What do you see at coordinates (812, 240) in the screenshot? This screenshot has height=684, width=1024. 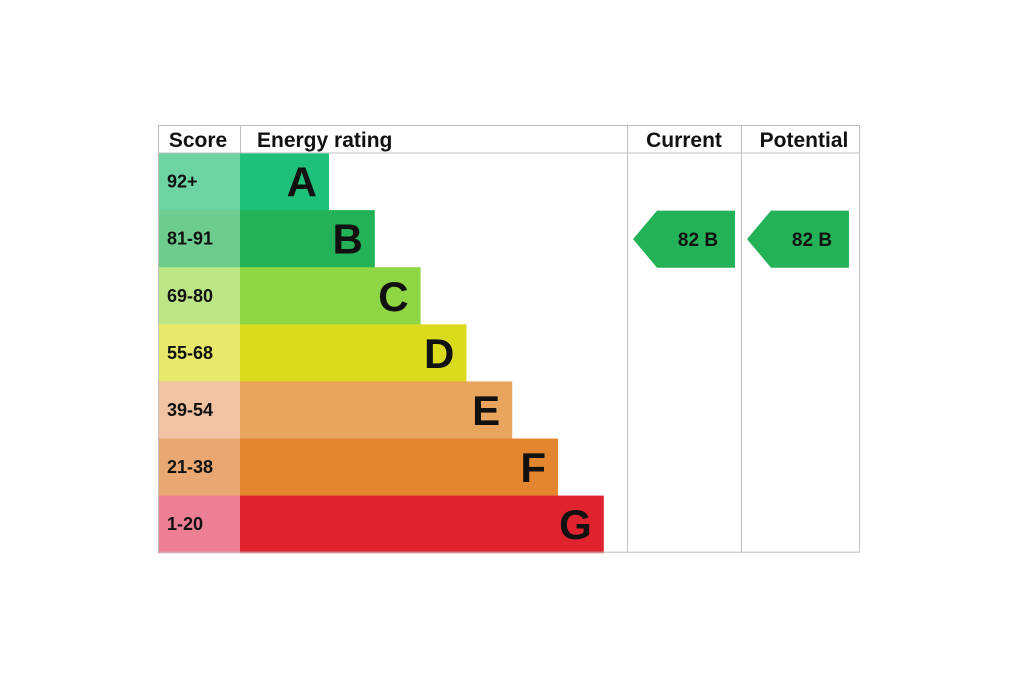 I see `potential-rating-label: 82 B` at bounding box center [812, 240].